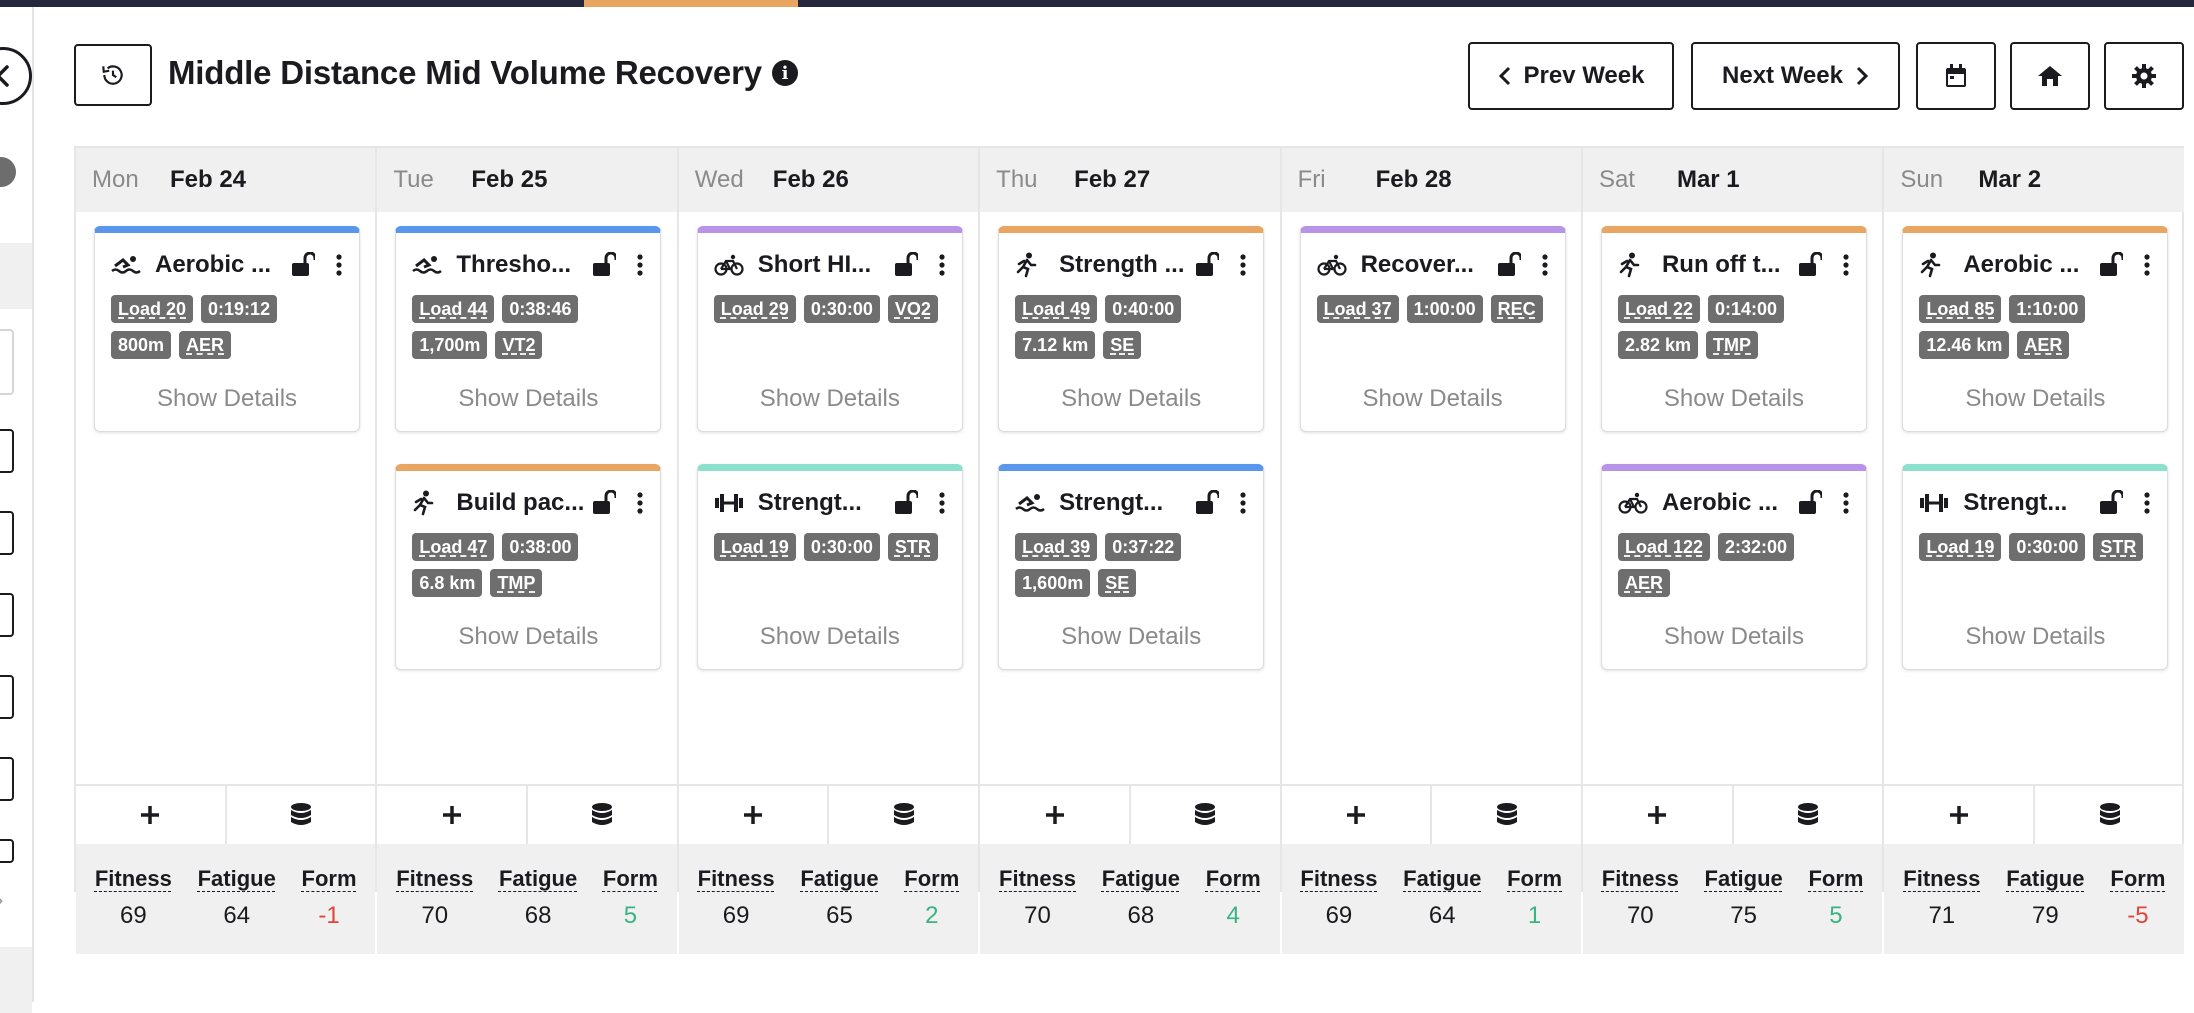 The image size is (2194, 1013). I want to click on workout-tags: Load 19 0:30:00 STR, so click(2034, 547).